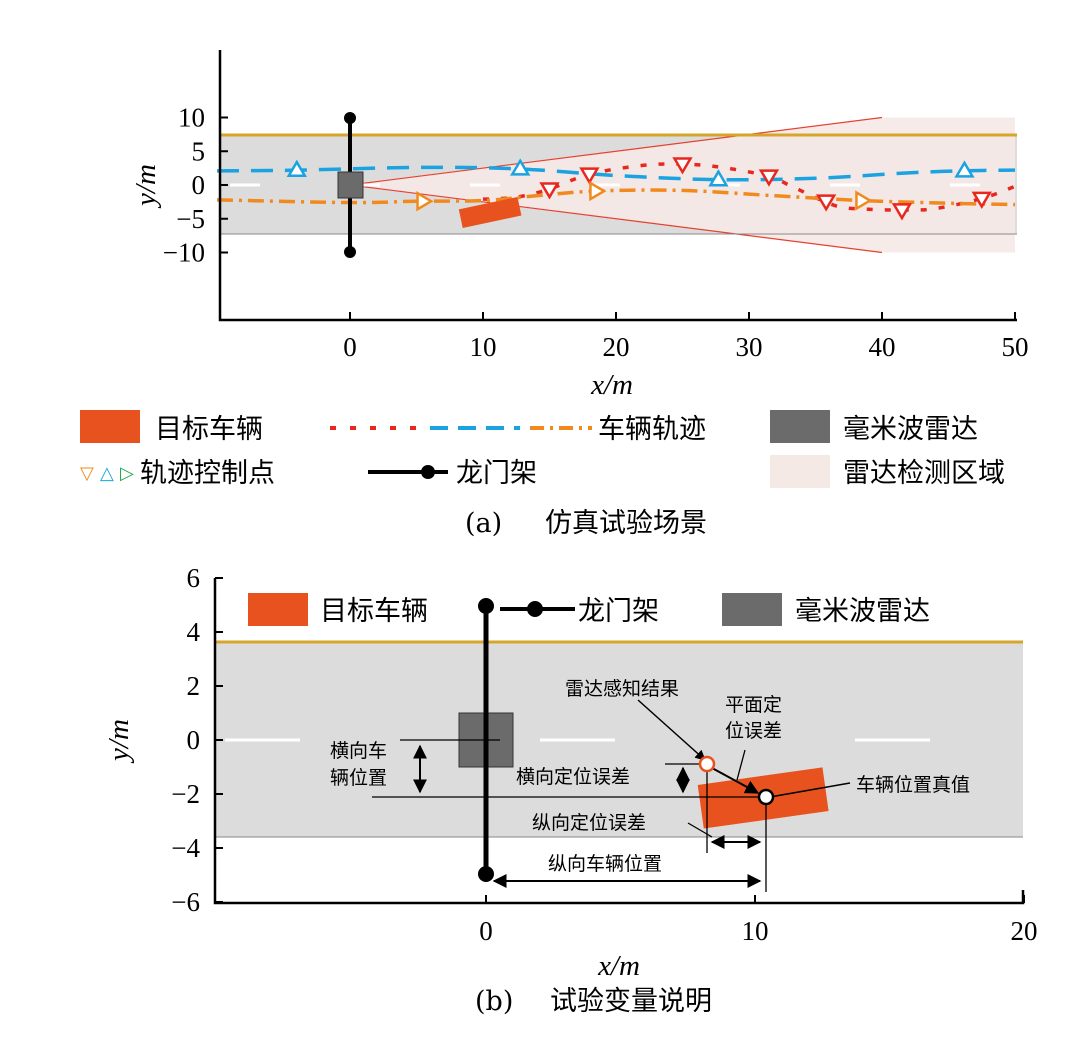  Describe the element at coordinates (626, 523) in the screenshot. I see `caption-a: 仿真试验场景` at that location.